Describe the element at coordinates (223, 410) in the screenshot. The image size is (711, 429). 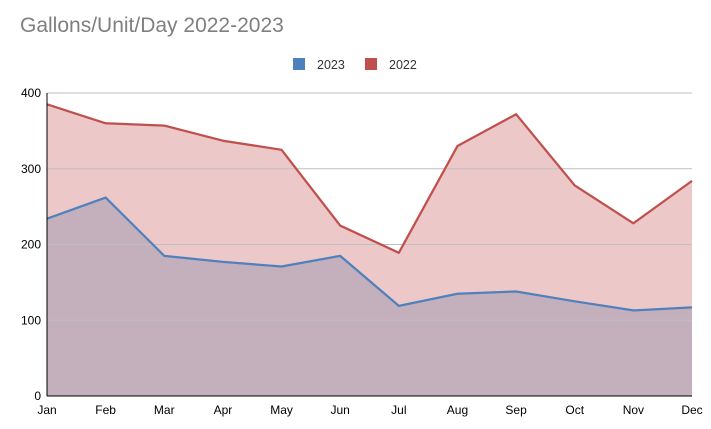
I see `x-tick-label-Apr: Apr` at that location.